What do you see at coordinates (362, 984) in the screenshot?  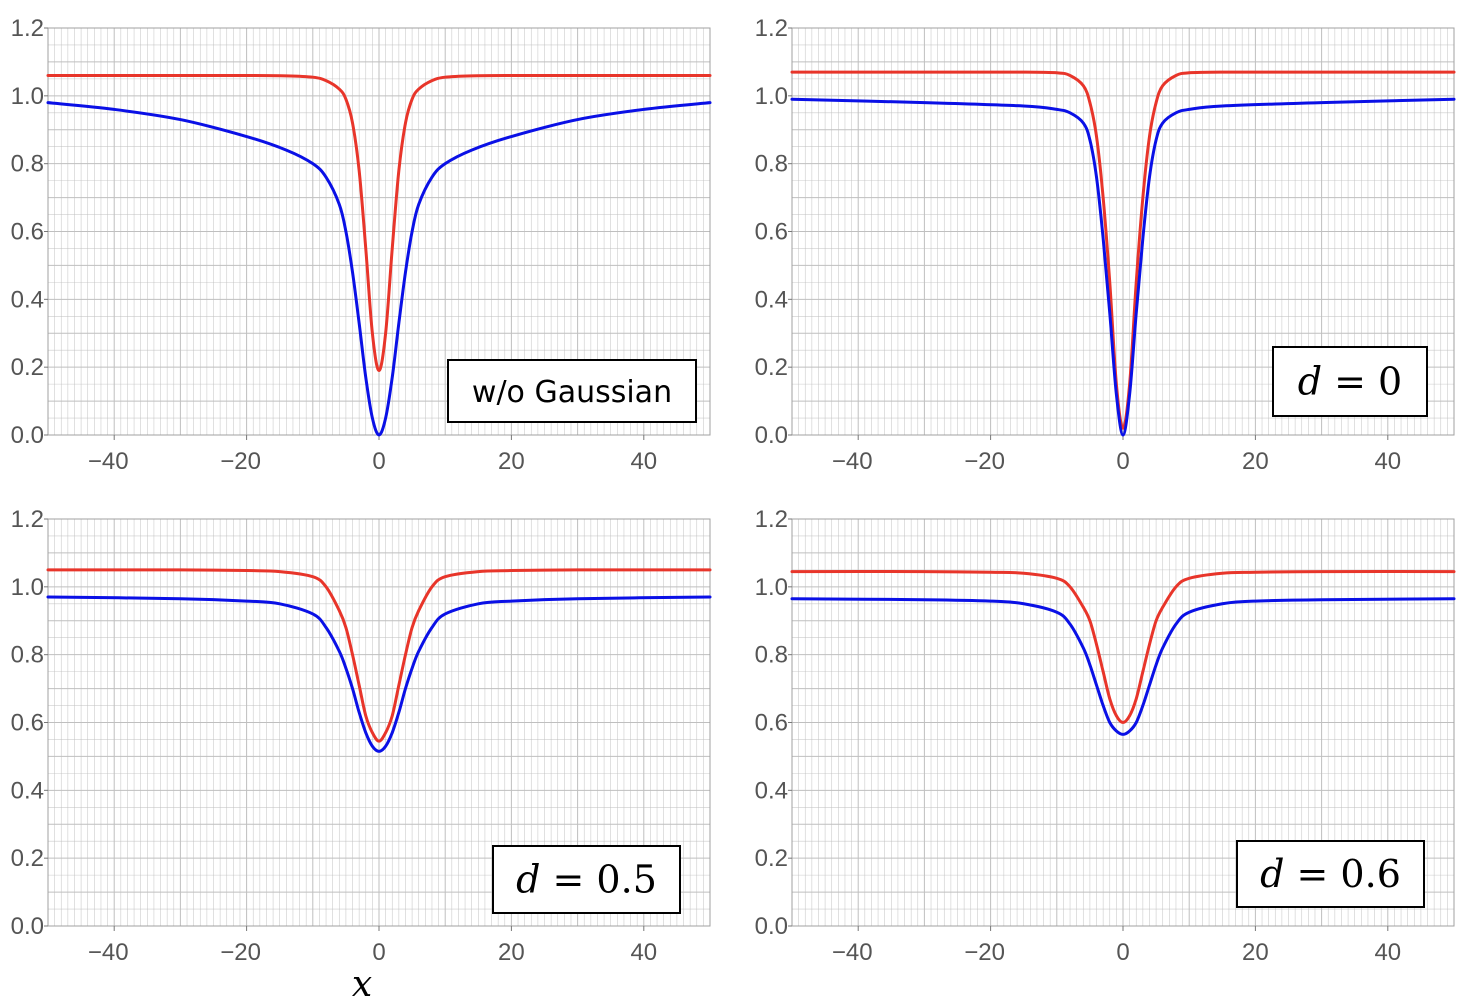 I see `x-axis-label: x` at bounding box center [362, 984].